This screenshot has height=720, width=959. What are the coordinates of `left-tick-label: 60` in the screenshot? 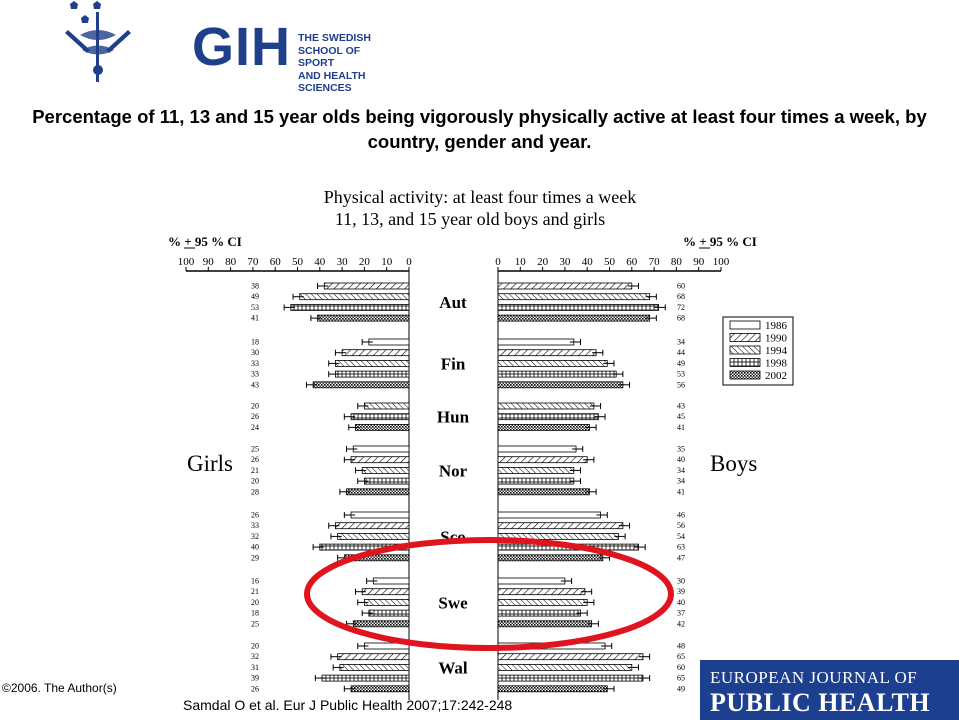 It's located at (276, 262).